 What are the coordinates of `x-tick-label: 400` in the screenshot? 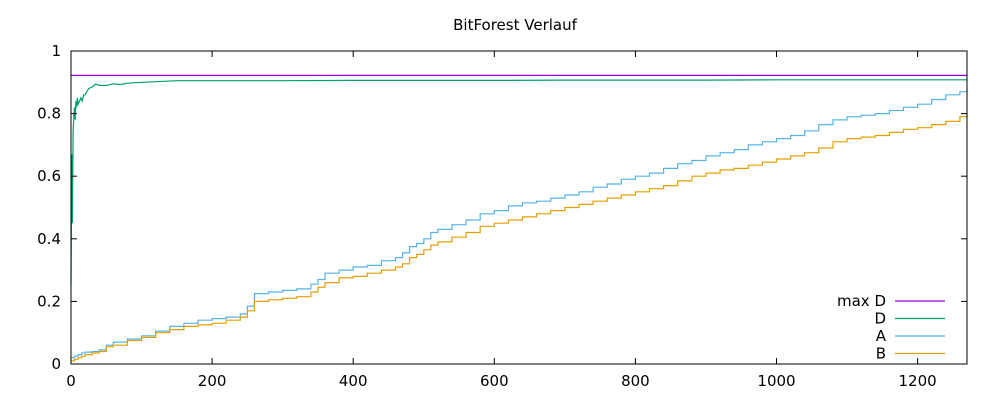 It's located at (353, 381).